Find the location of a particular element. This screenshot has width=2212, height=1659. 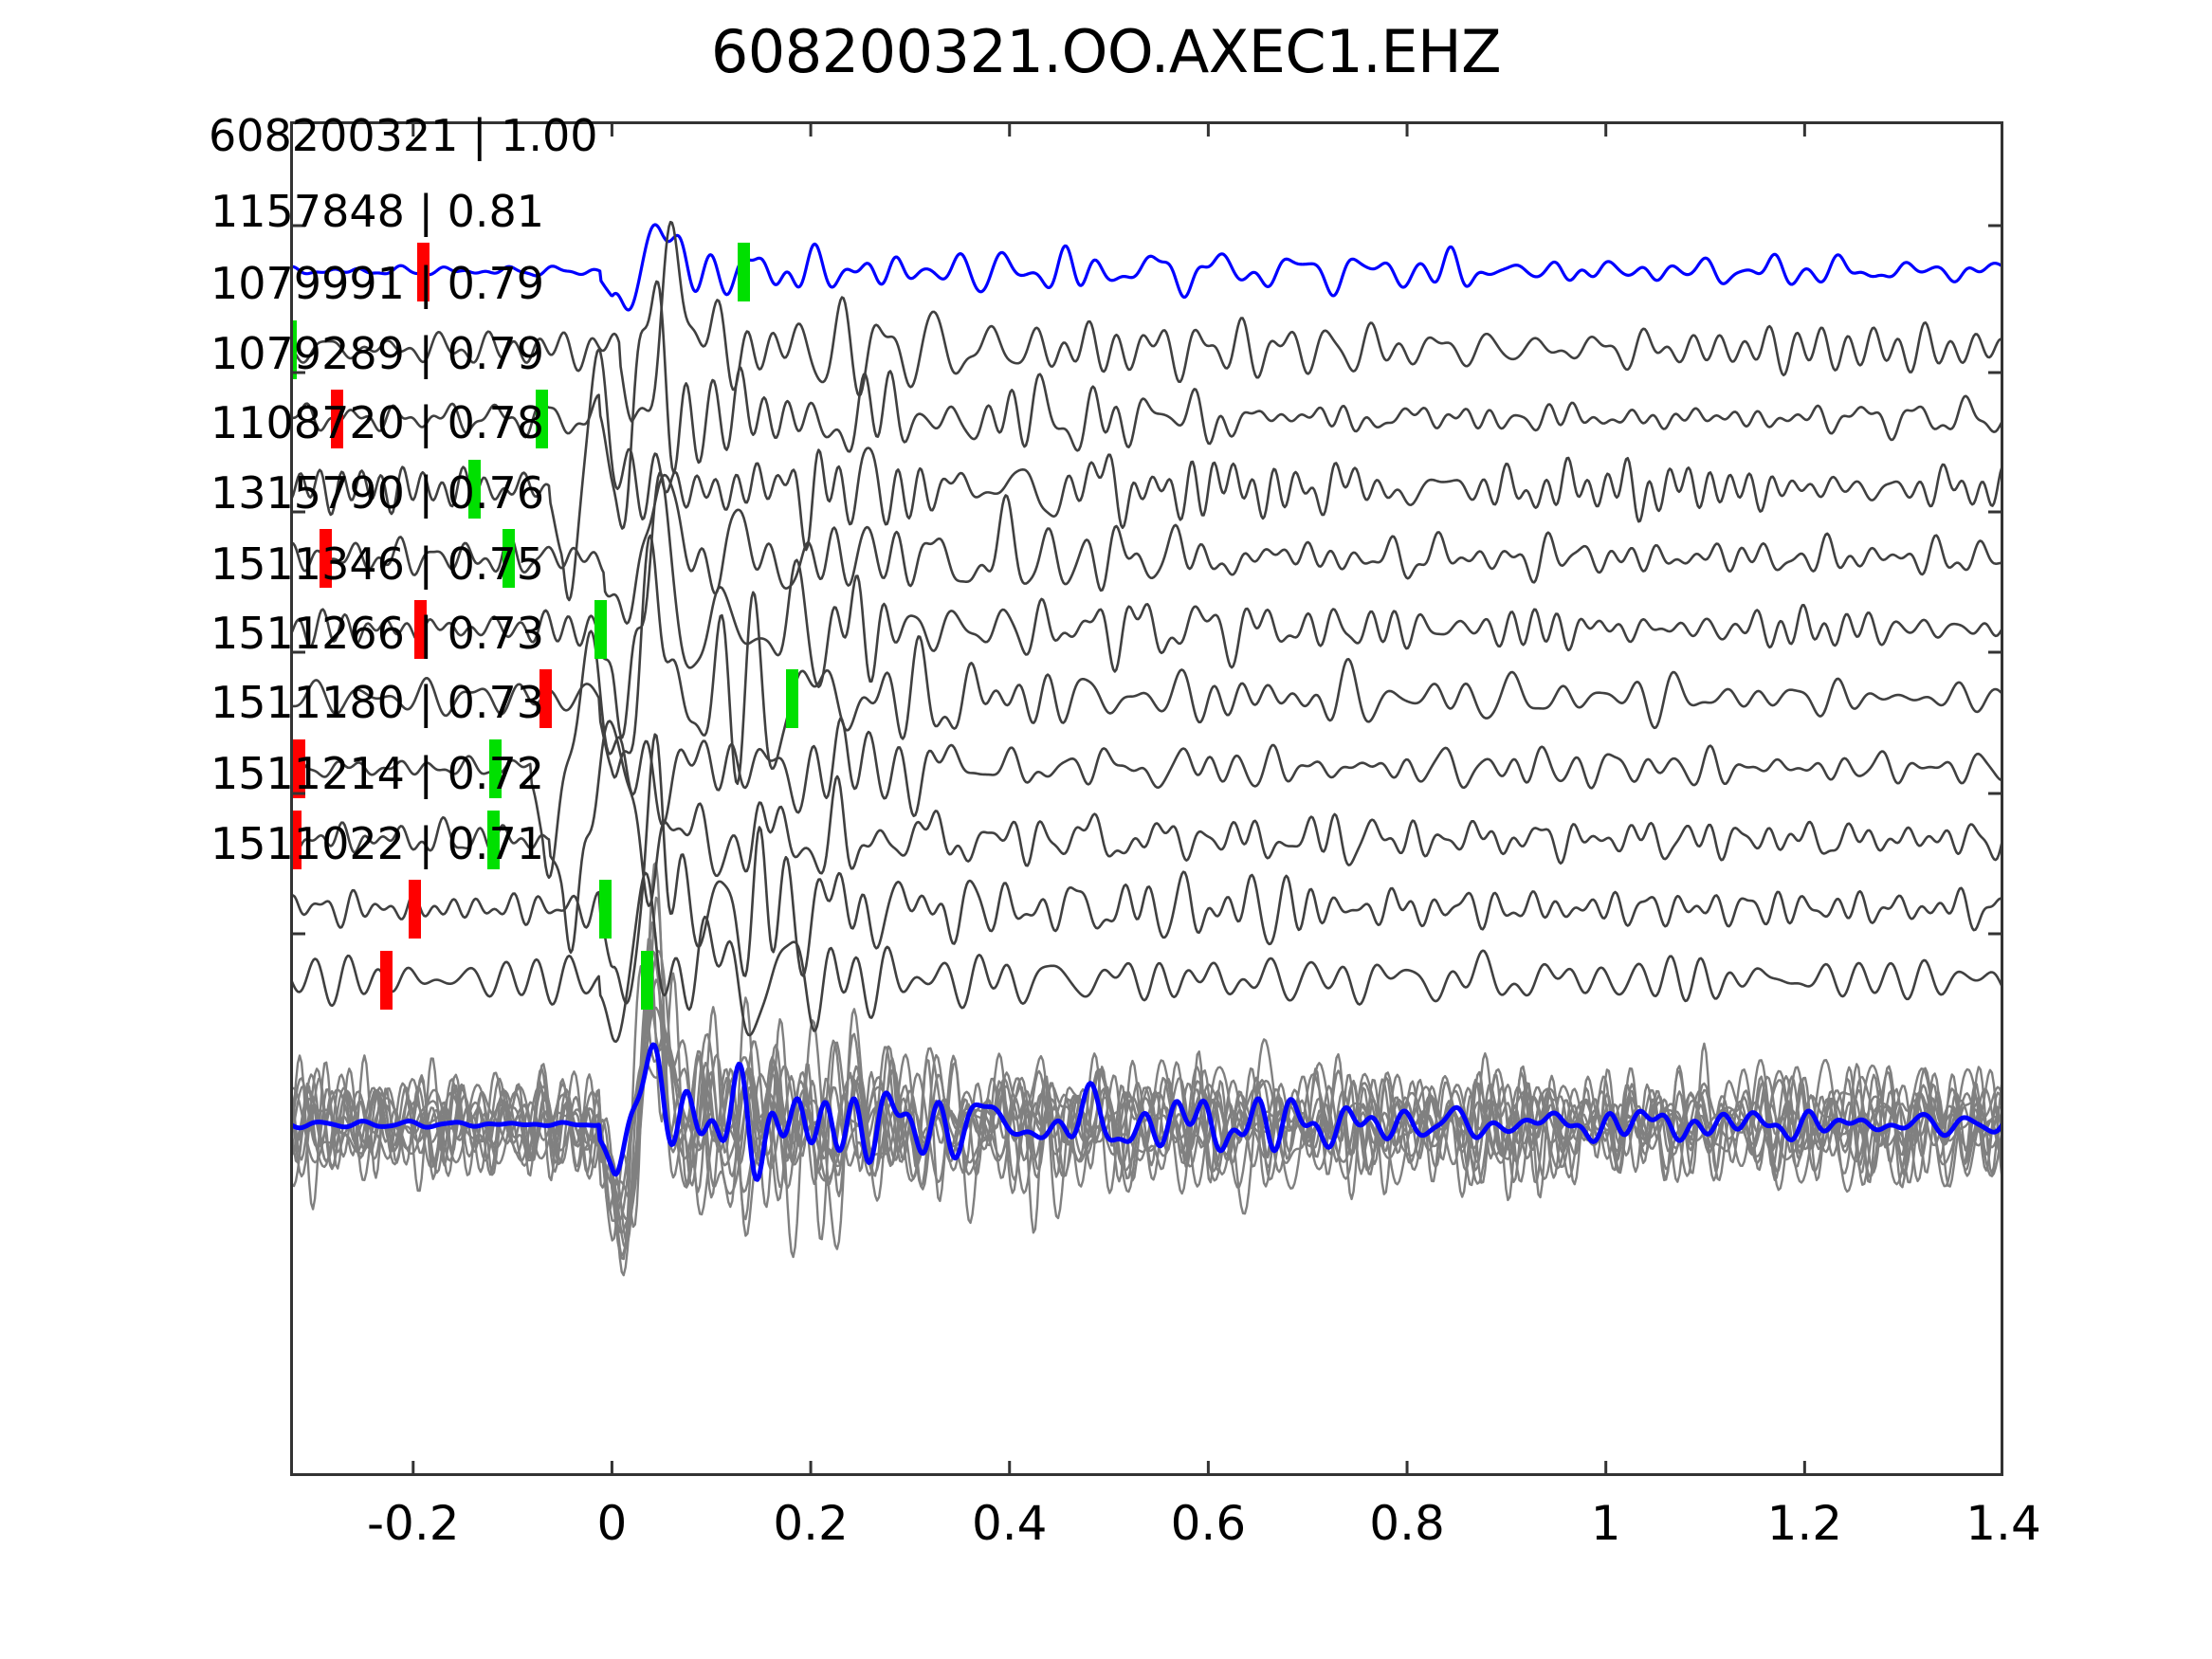

trace-label-1511022: 1511022 | 0.71 is located at coordinates (377, 843).